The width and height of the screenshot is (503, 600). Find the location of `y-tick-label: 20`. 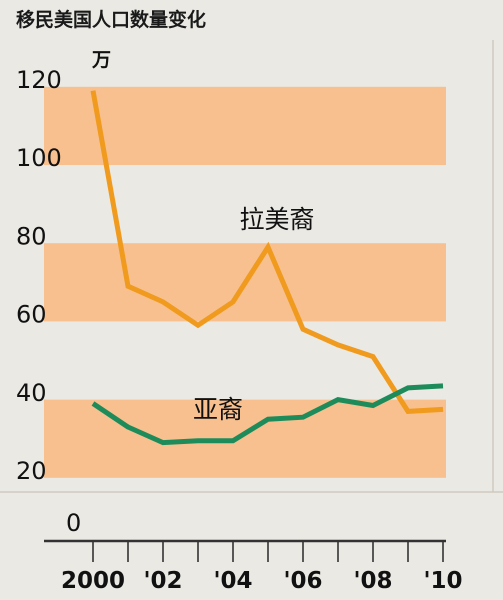

y-tick-label: 20 is located at coordinates (31, 471).